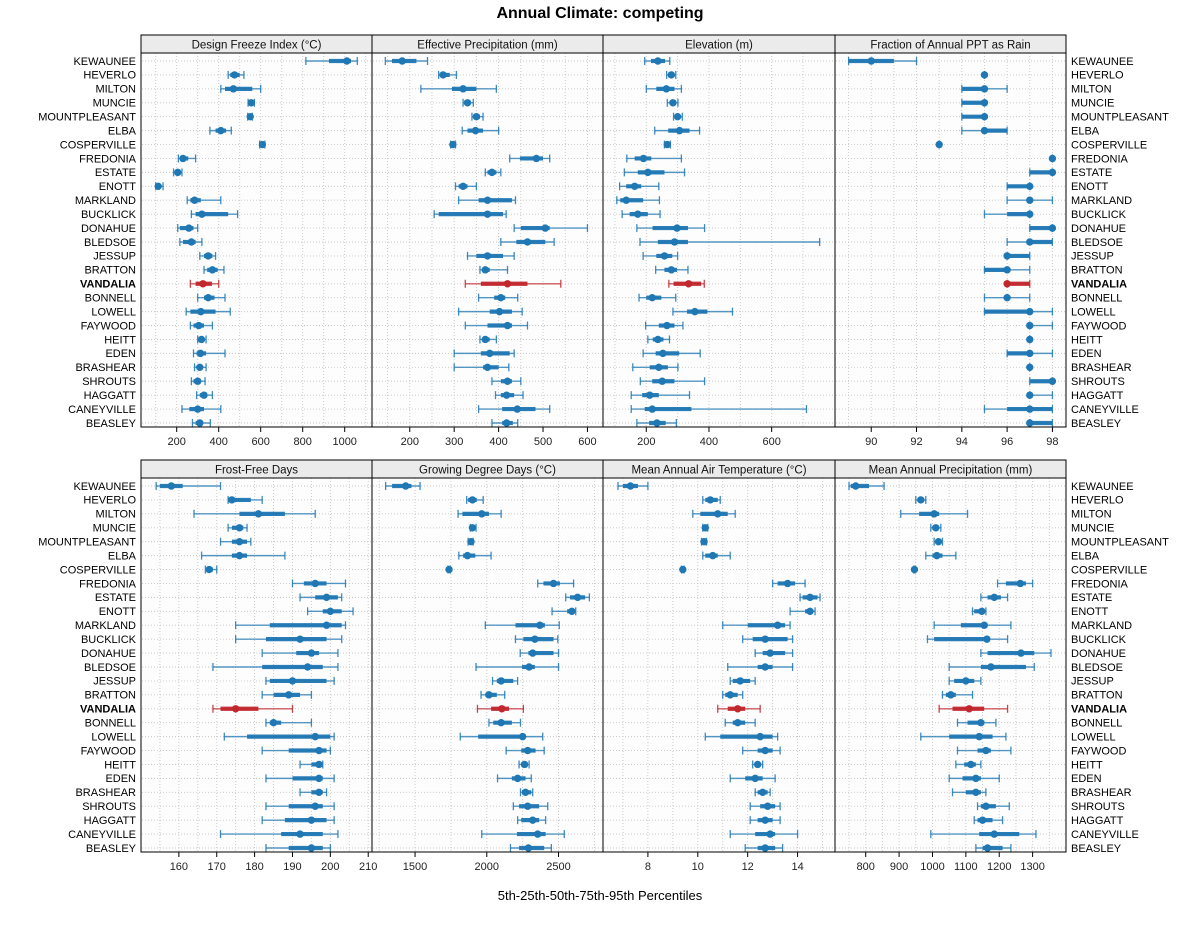 This screenshot has height=925, width=1200. What do you see at coordinates (966, 867) in the screenshot?
I see `axis-tick-label: 1100` at bounding box center [966, 867].